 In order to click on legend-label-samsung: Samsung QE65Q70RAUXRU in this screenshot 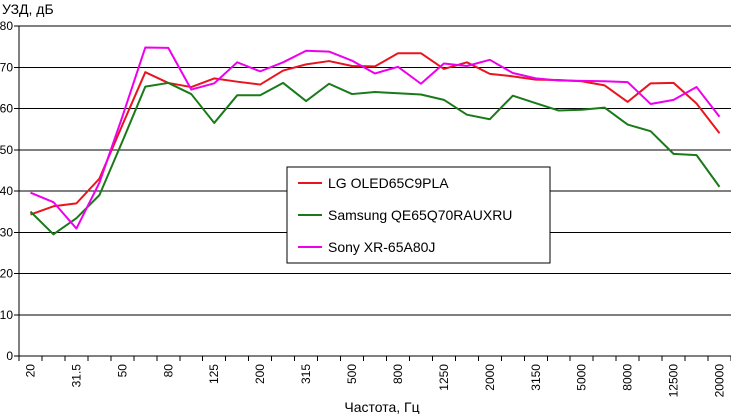, I will do `click(420, 215)`.